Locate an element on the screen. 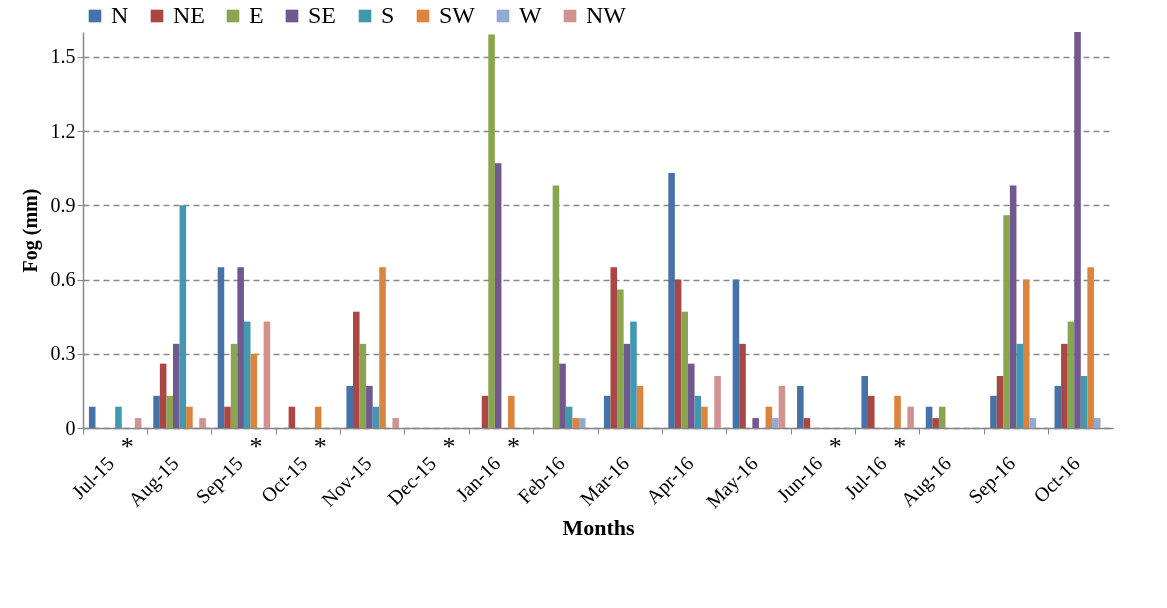  y-tick-label: 0 is located at coordinates (70, 427).